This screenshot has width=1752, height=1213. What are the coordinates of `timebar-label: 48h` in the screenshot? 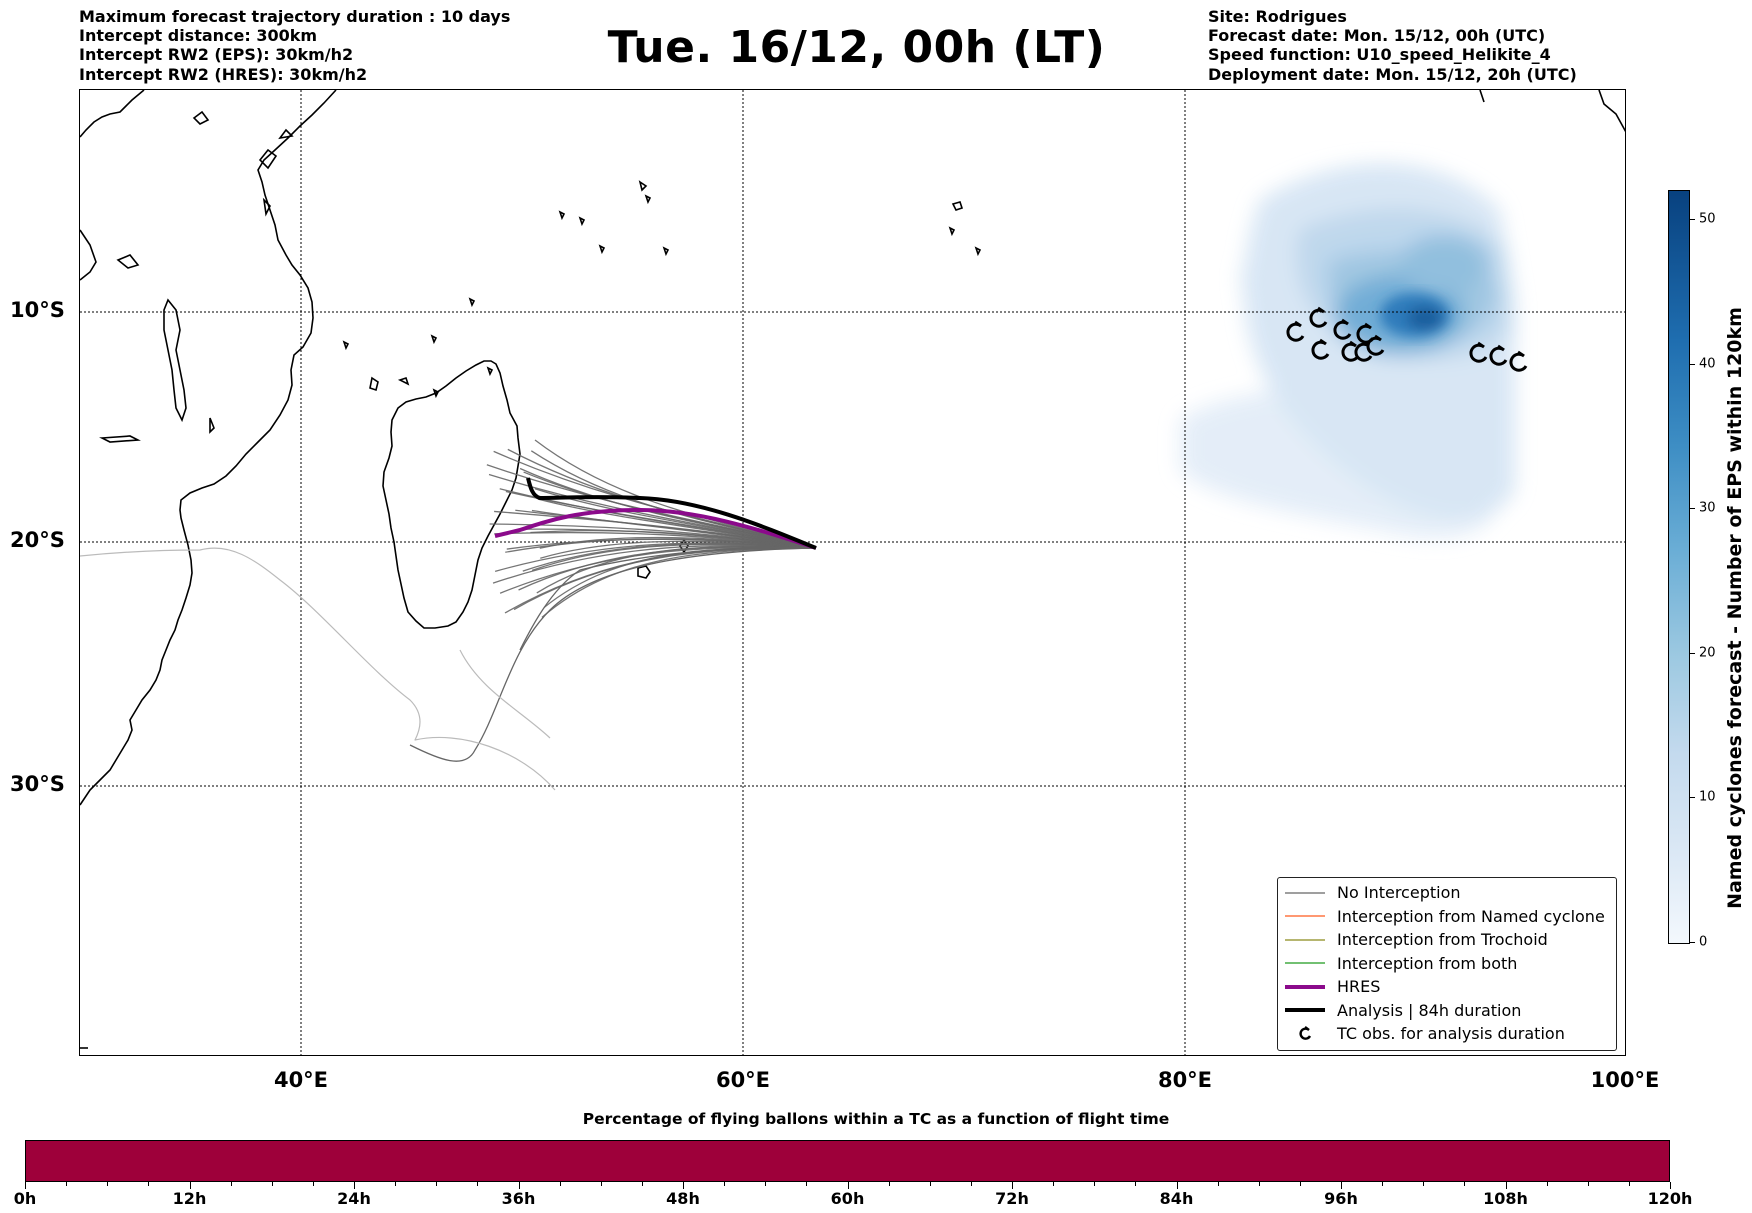 It's located at (683, 1198).